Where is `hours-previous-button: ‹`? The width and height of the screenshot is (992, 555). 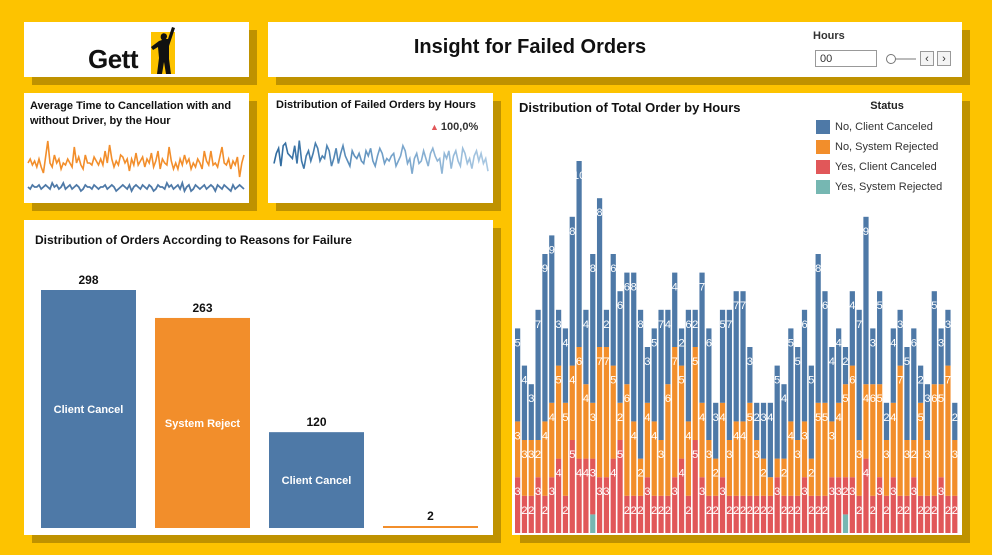
hours-previous-button: ‹ is located at coordinates (927, 58).